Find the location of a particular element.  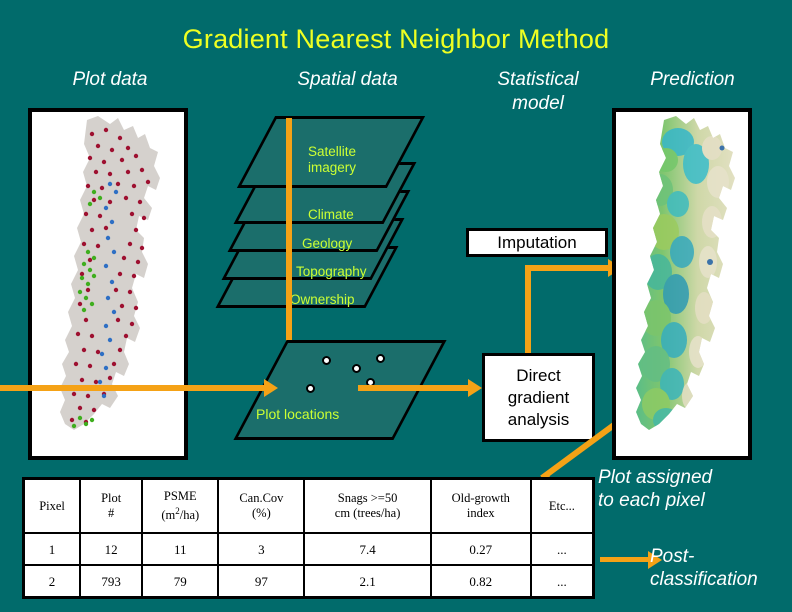

dga-line3: analysis is located at coordinates (538, 419).